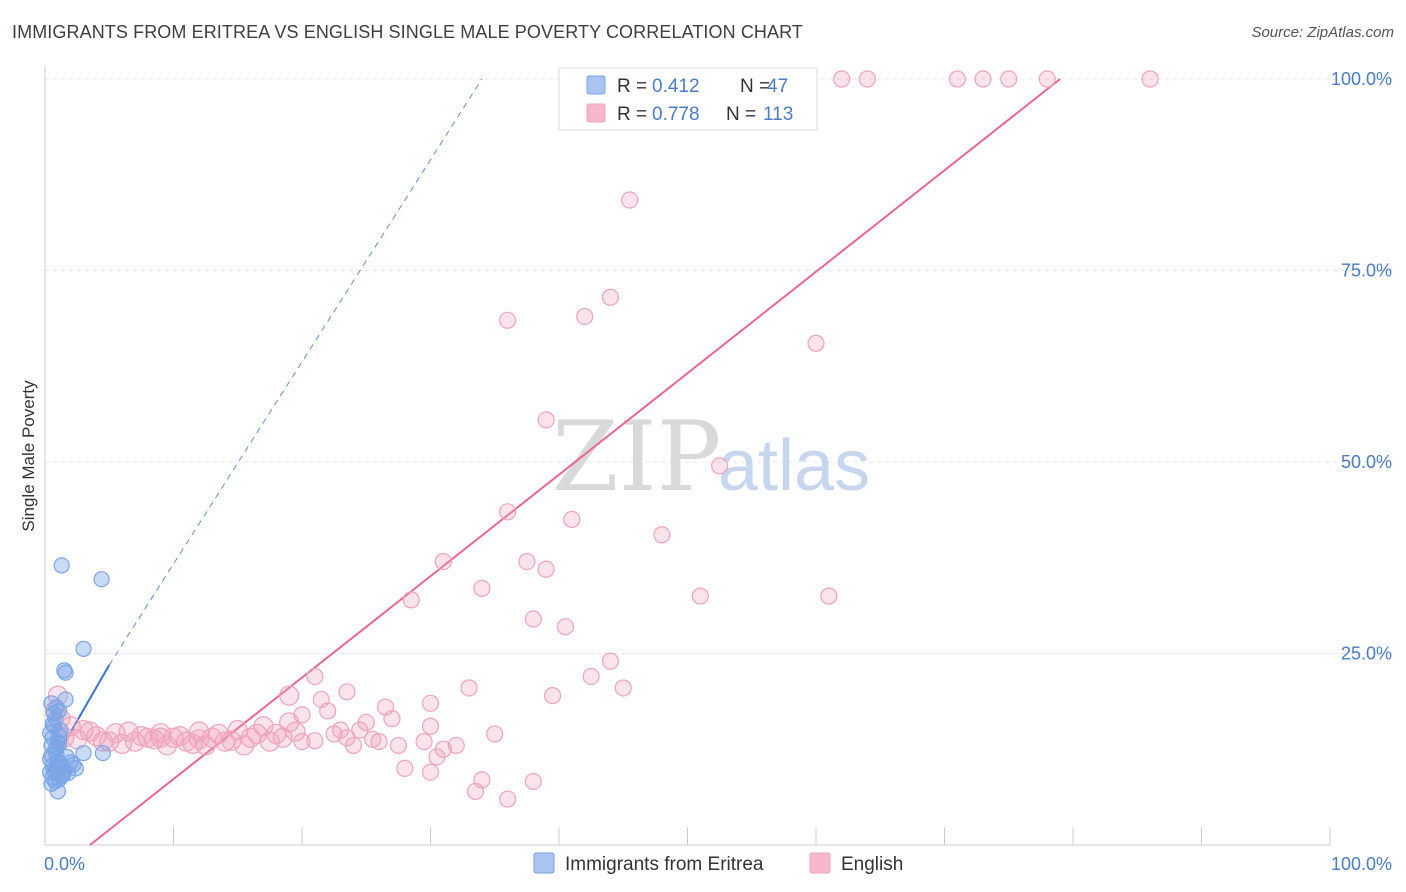  Describe the element at coordinates (64, 864) in the screenshot. I see `x-tick-label: 0.0%` at that location.